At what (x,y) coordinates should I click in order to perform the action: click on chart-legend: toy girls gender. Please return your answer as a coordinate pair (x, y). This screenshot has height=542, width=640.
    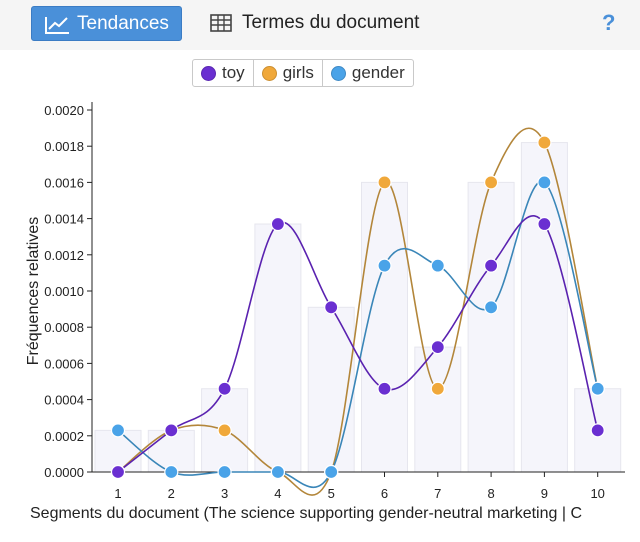
    Looking at the image, I should click on (303, 73).